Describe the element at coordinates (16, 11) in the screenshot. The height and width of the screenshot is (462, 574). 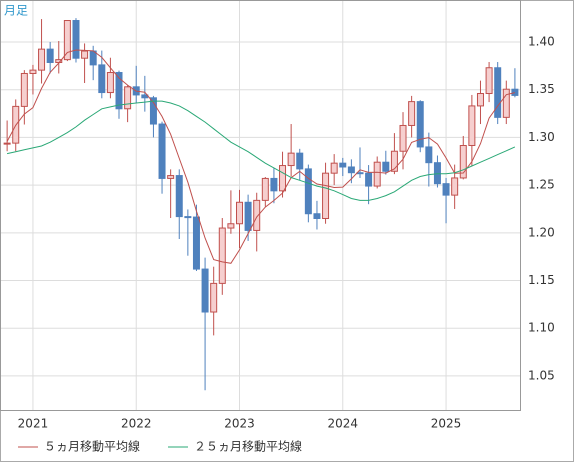
I see `corner-label: 月足` at that location.